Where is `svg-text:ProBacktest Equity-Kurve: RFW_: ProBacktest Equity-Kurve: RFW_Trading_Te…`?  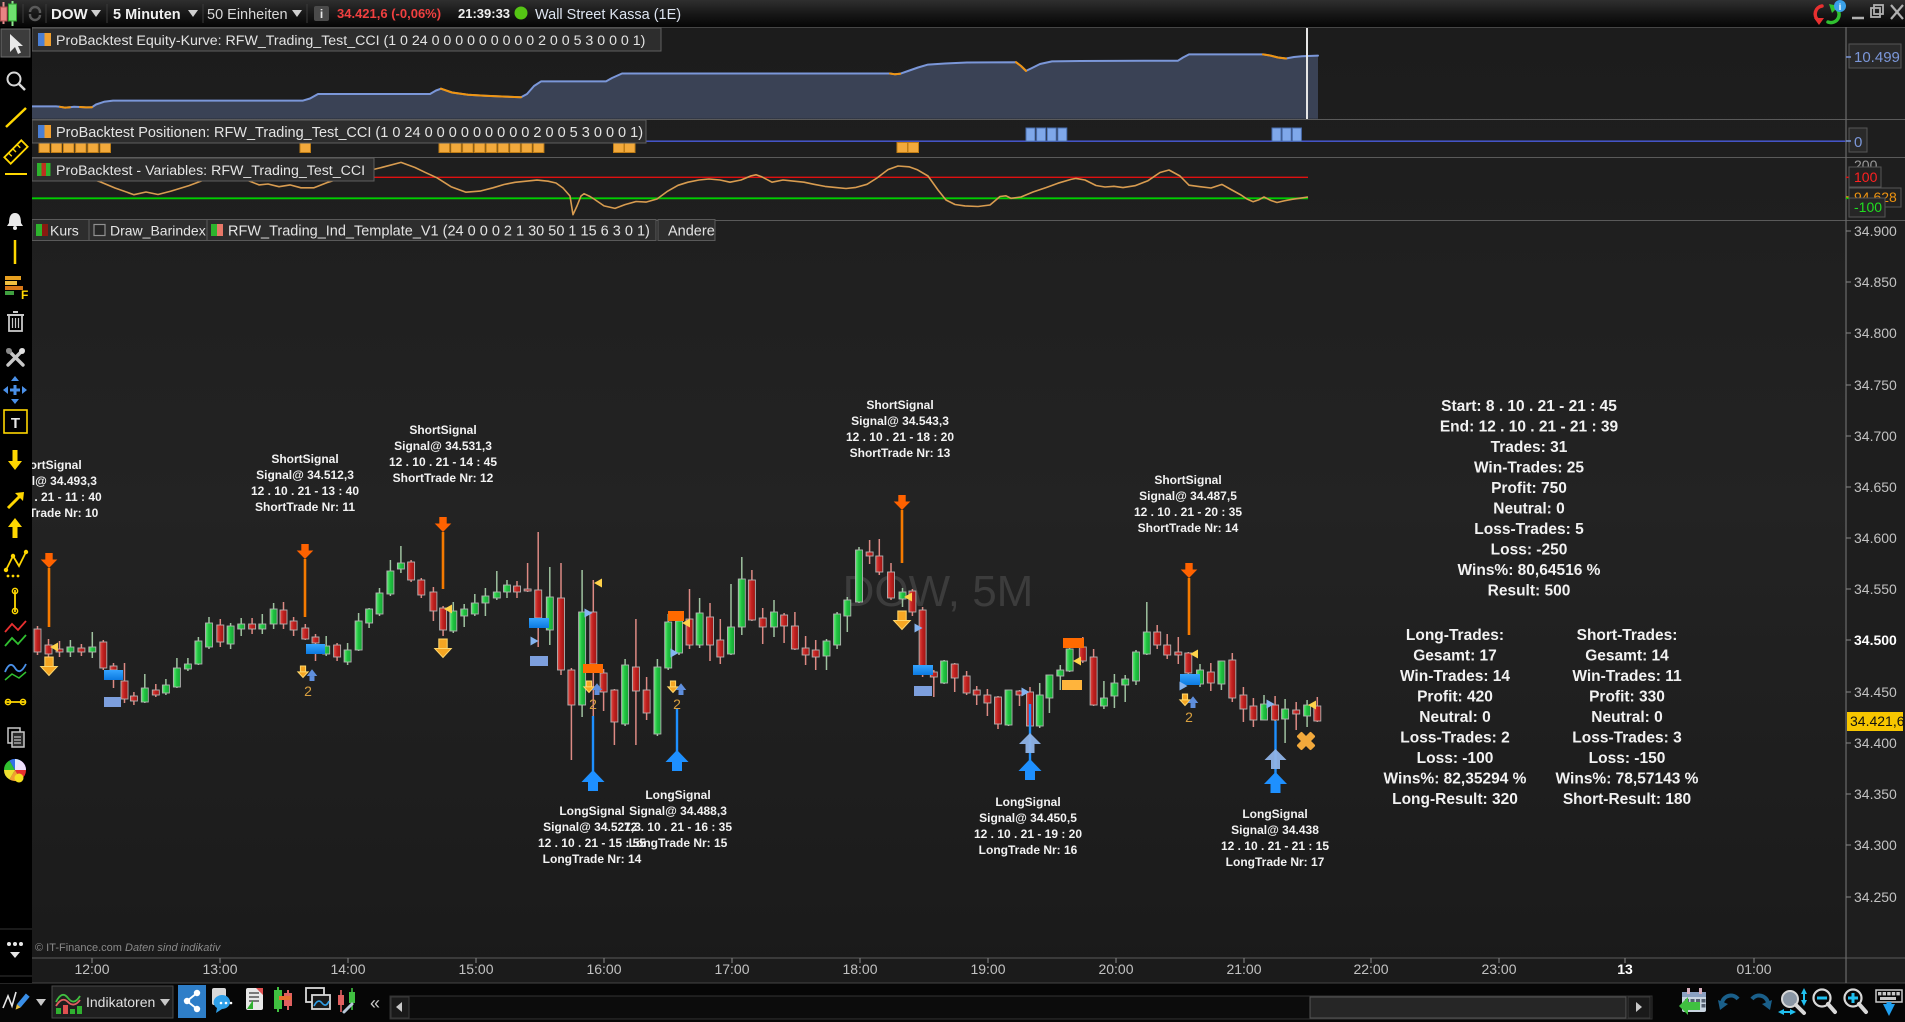 svg-text:ProBacktest Equity-Kurve: RFW_: ProBacktest Equity-Kurve: RFW_Trading_Te… is located at coordinates (350, 41).